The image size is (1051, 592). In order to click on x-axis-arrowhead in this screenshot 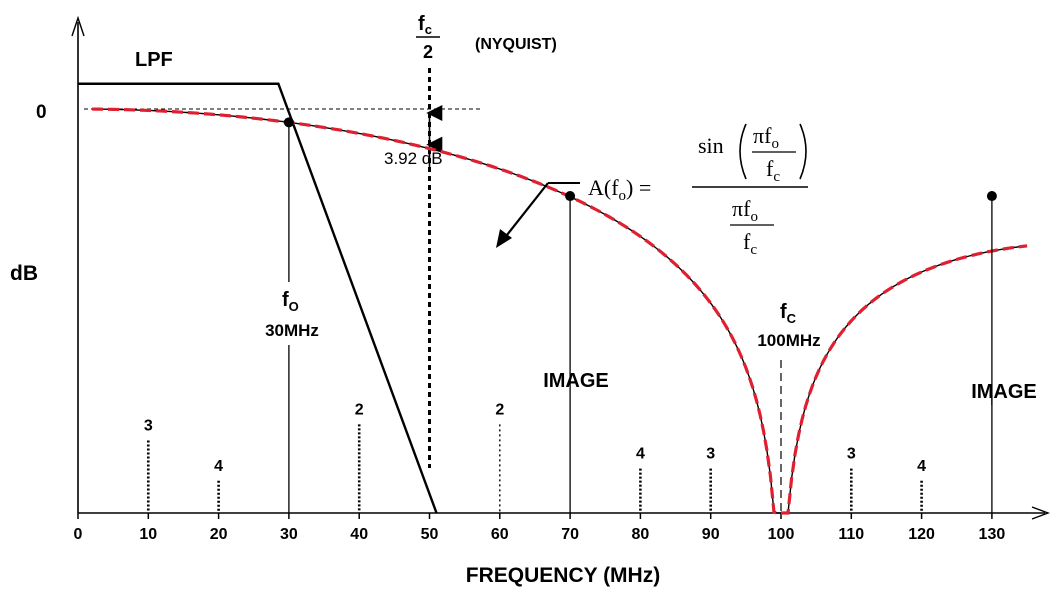, I will do `click(1040, 513)`.